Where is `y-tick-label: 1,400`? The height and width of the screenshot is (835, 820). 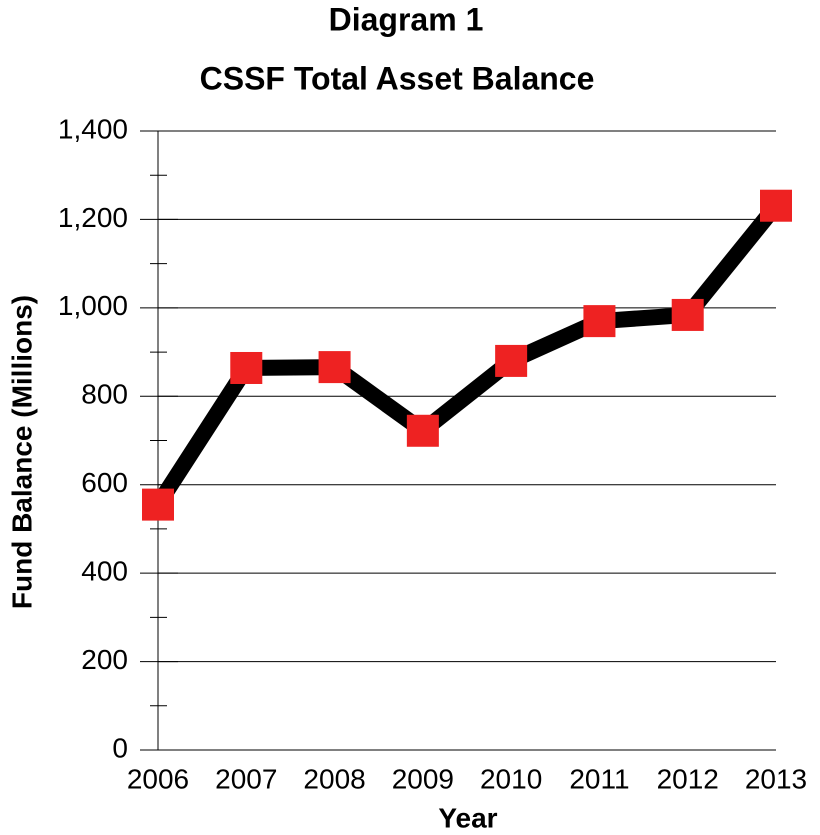 y-tick-label: 1,400 is located at coordinates (93, 128).